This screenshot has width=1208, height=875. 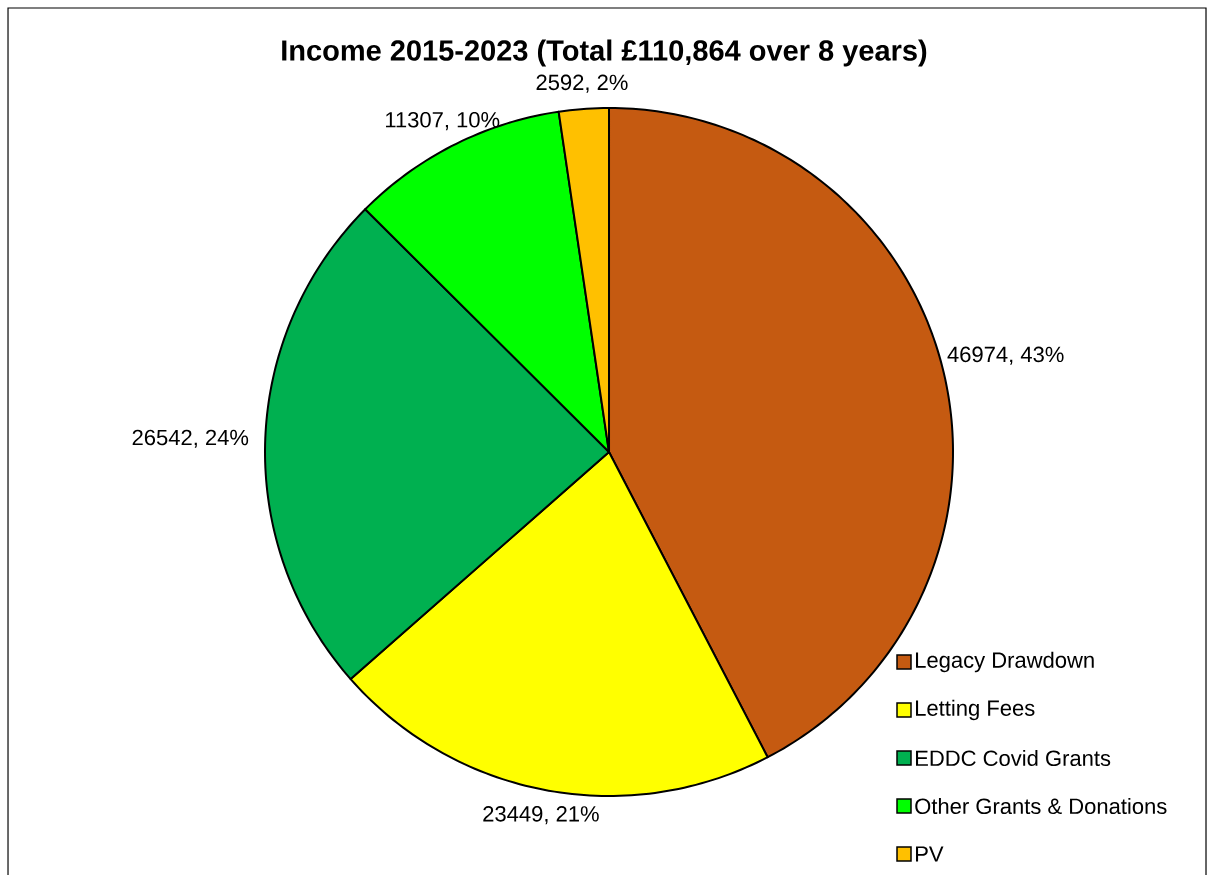 I want to click on data-label: 11307, 10%, so click(x=443, y=121).